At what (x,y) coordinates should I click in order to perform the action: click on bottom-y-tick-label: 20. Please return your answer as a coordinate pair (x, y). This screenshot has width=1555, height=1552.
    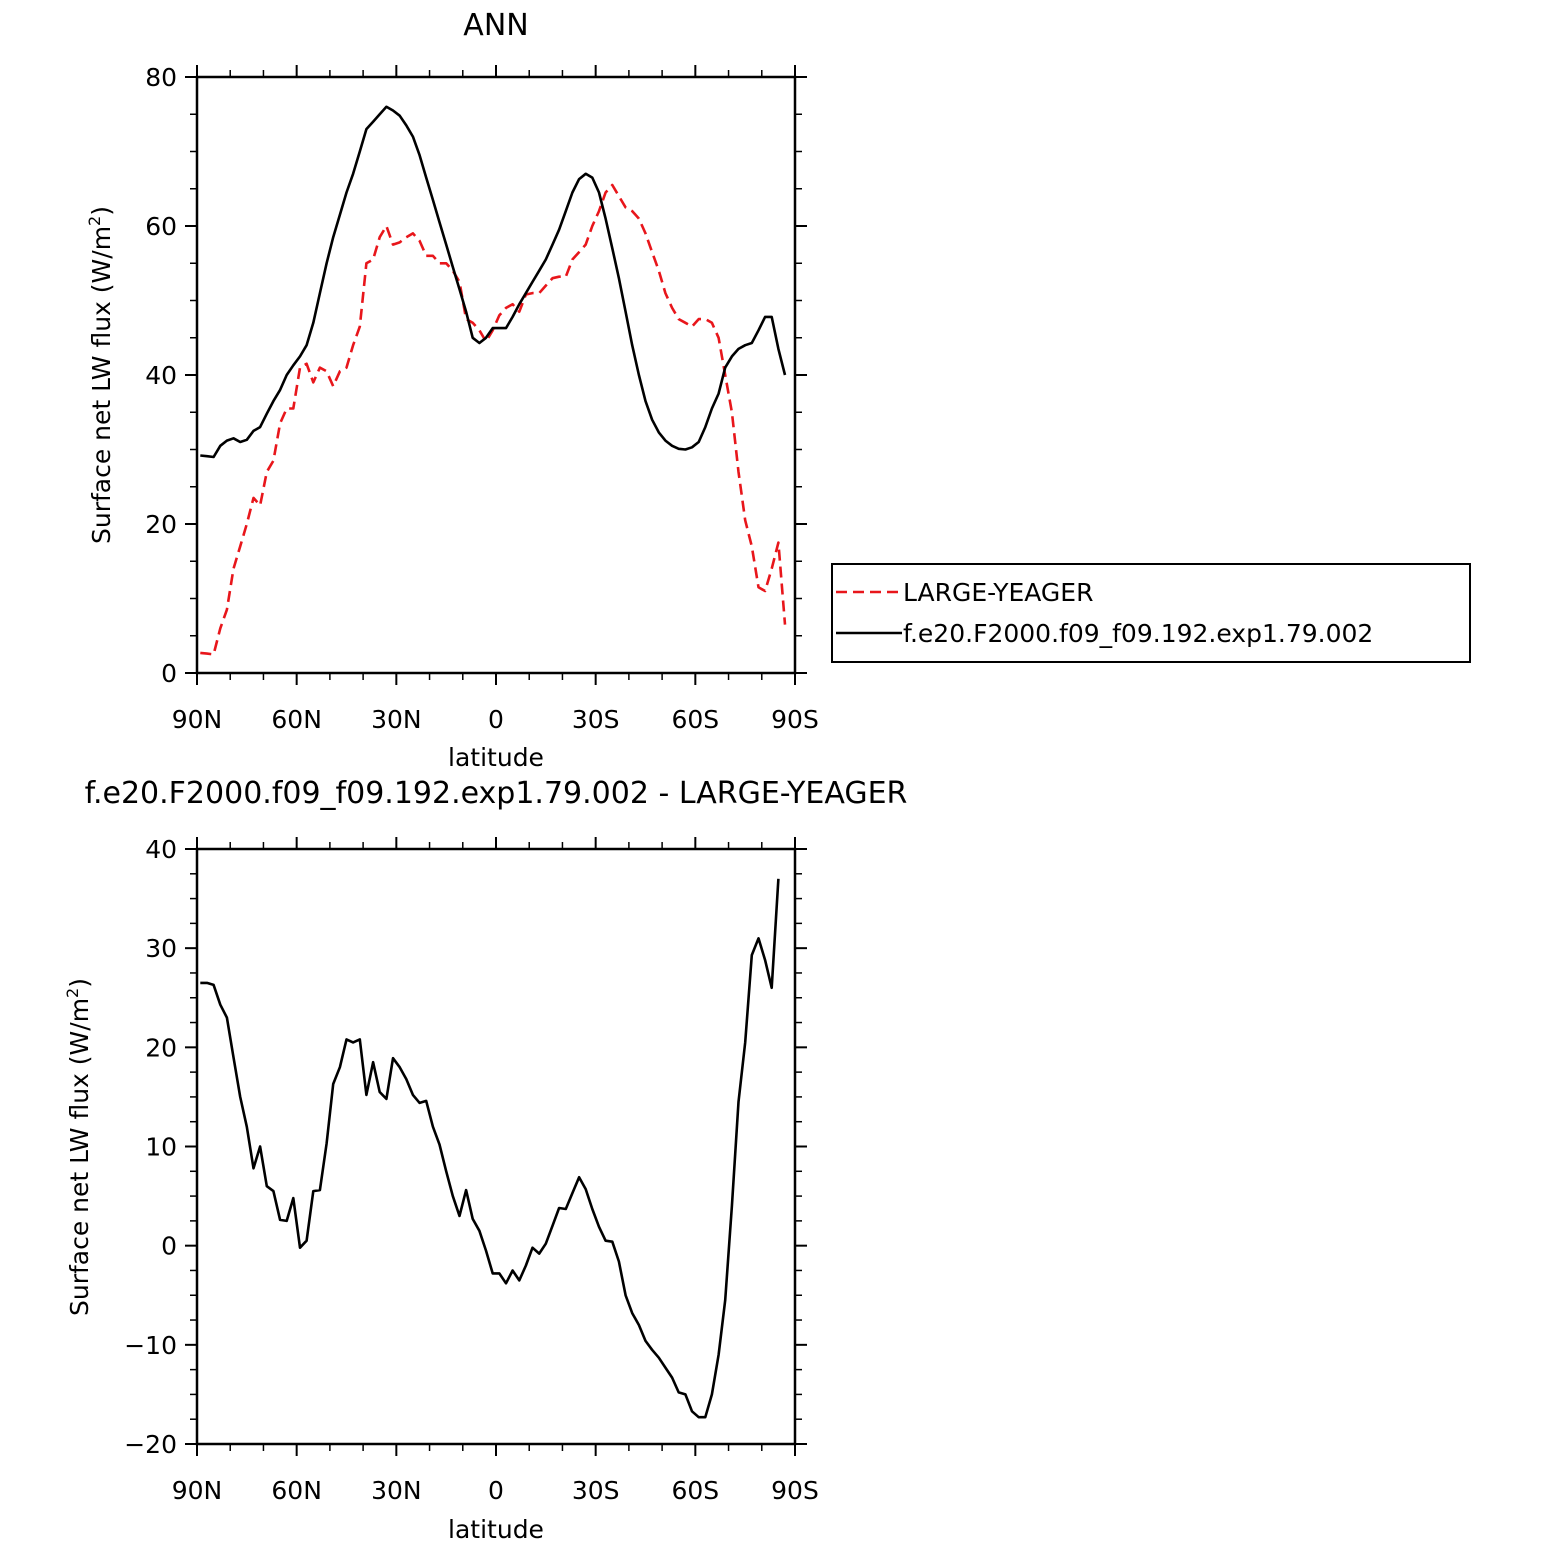
    Looking at the image, I should click on (161, 1047).